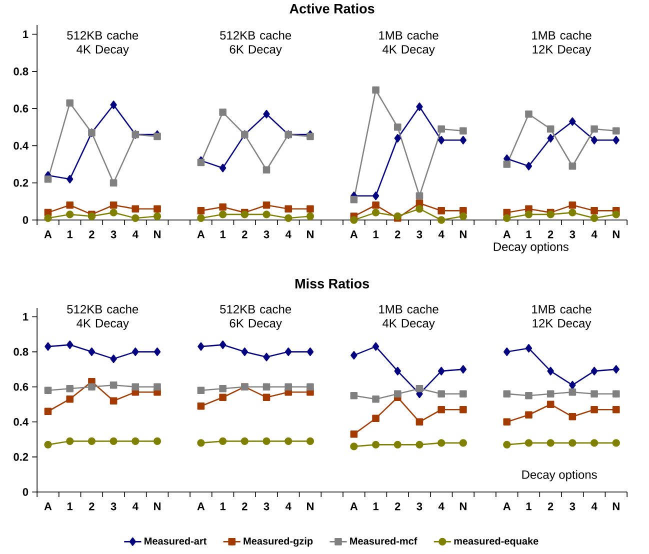 The height and width of the screenshot is (554, 649). I want to click on legend-label: Measured-art, so click(175, 541).